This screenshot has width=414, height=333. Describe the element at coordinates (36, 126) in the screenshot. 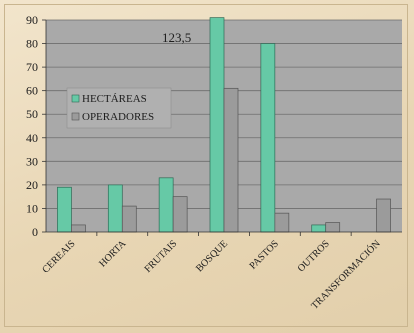

I see `y-axis: 0 10 20 30 40 50 60 70 80 90` at that location.